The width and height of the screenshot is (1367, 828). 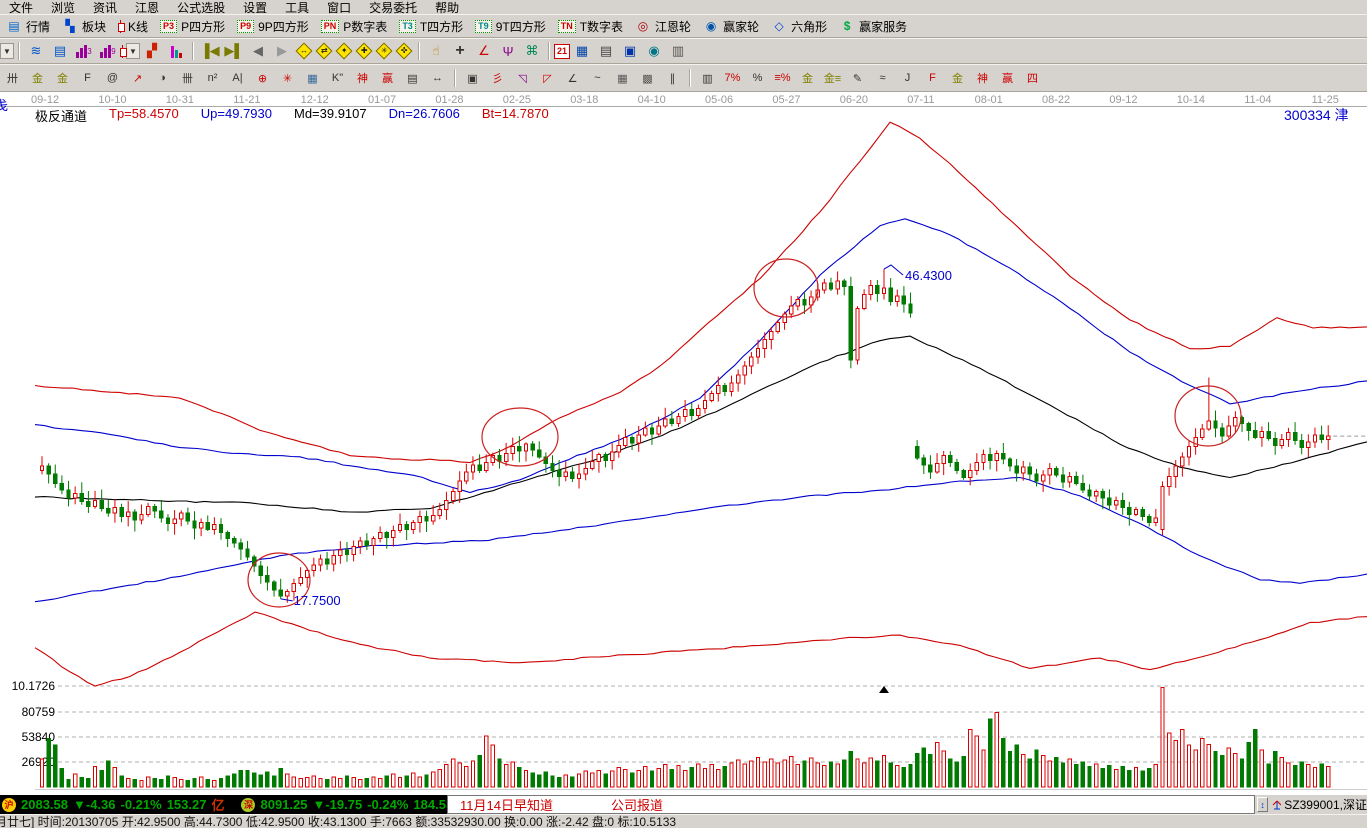 I want to click on toolbar-button: T9 9T四方形, so click(x=510, y=26).